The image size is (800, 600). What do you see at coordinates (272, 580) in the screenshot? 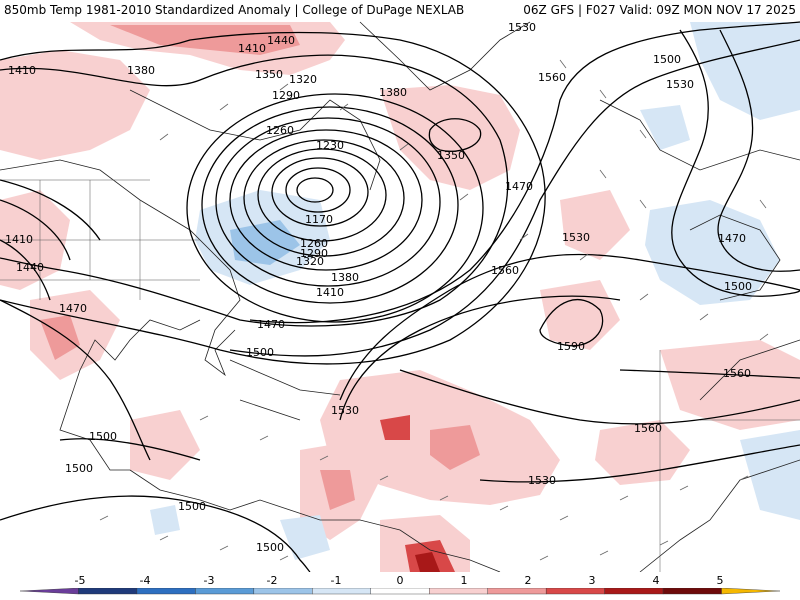
I see `colorbar-tick: -2` at bounding box center [272, 580].